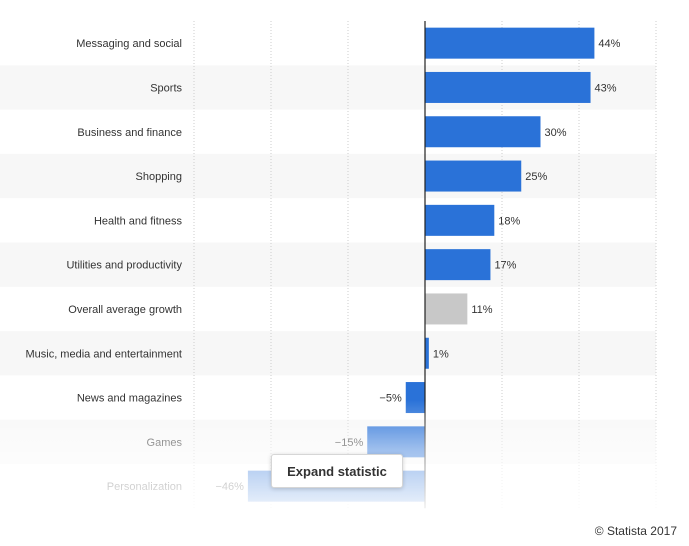  What do you see at coordinates (129, 133) in the screenshot?
I see `category-label: Business and finance` at bounding box center [129, 133].